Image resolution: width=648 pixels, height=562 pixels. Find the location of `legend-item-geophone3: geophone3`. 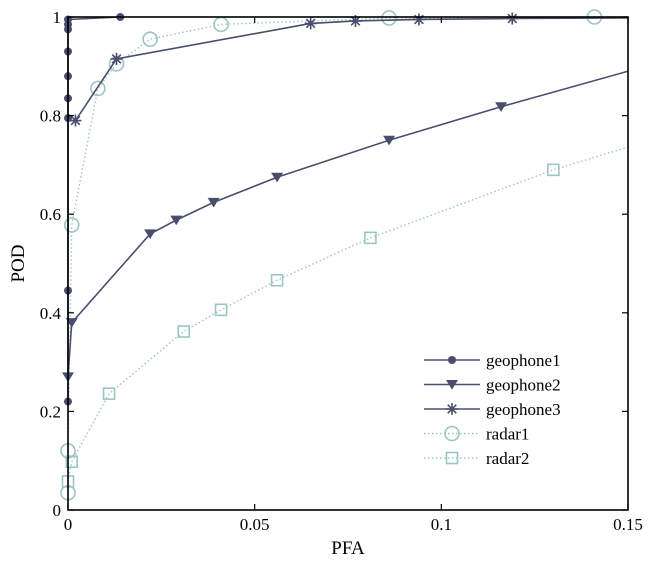

legend-item-geophone3: geophone3 is located at coordinates (492, 409).